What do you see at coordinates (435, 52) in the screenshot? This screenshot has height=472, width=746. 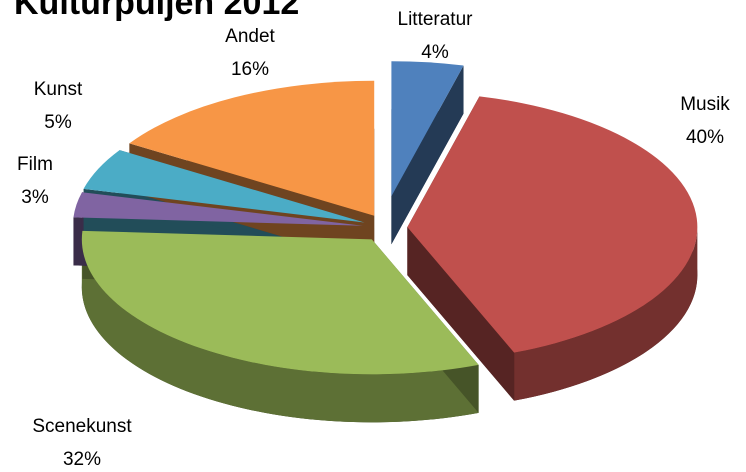 I see `value-label: 4%` at bounding box center [435, 52].